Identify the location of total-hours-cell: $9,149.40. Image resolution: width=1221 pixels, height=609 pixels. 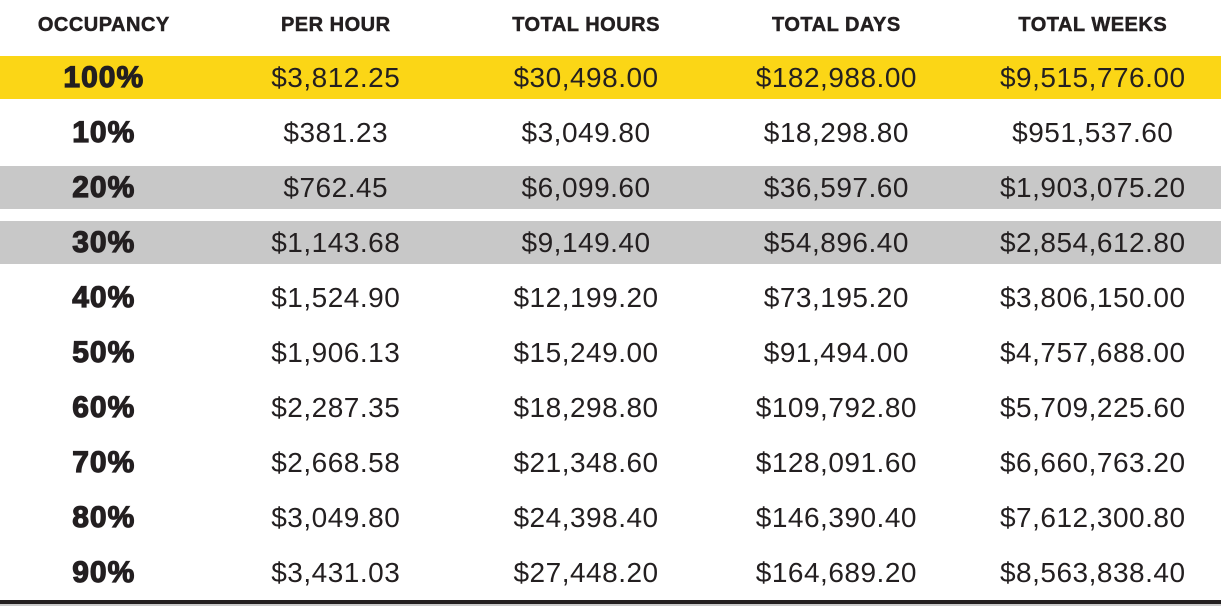
(586, 242).